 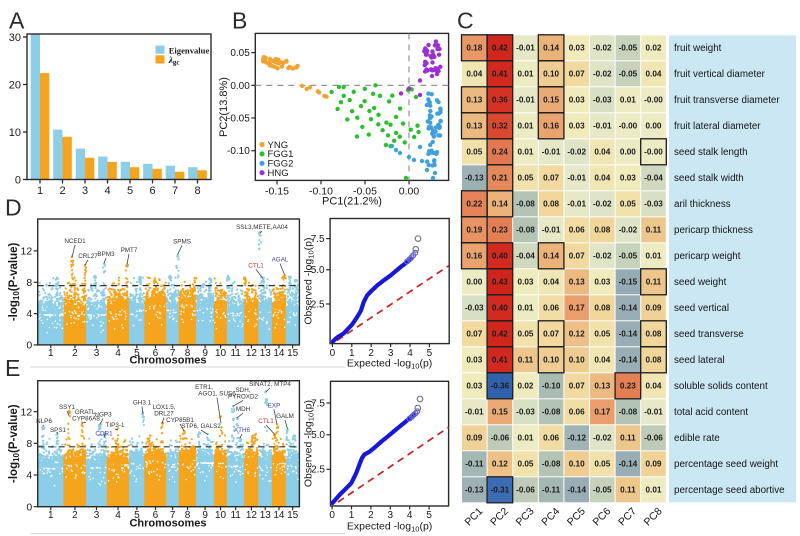 I want to click on svg-text: 0.15, so click(x=551, y=100).